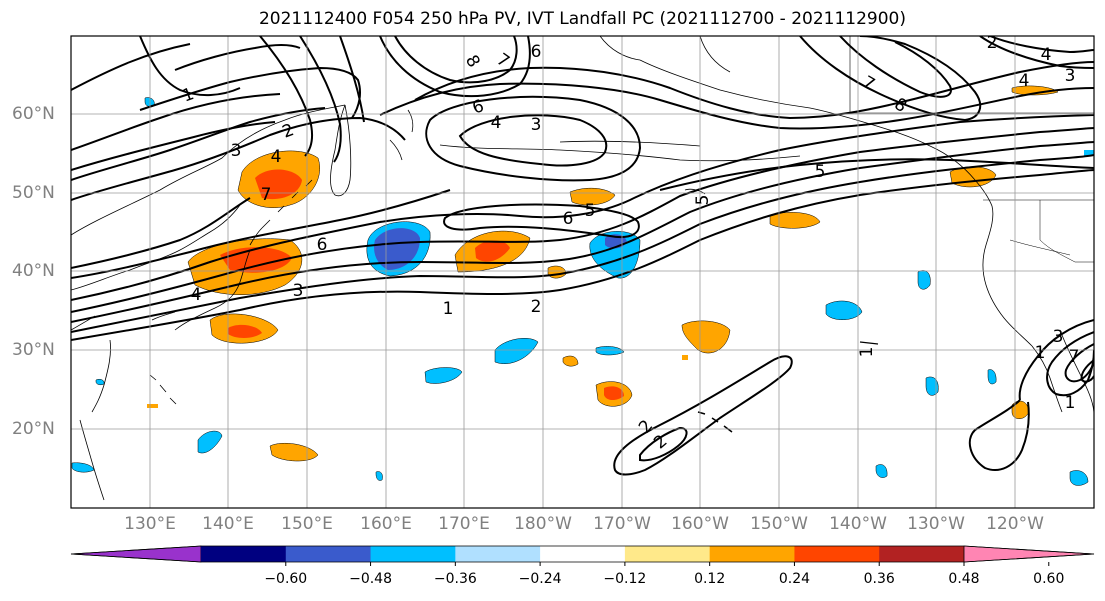 The width and height of the screenshot is (1105, 601). What do you see at coordinates (710, 579) in the screenshot?
I see `colorbar-tick-label: 0.12` at bounding box center [710, 579].